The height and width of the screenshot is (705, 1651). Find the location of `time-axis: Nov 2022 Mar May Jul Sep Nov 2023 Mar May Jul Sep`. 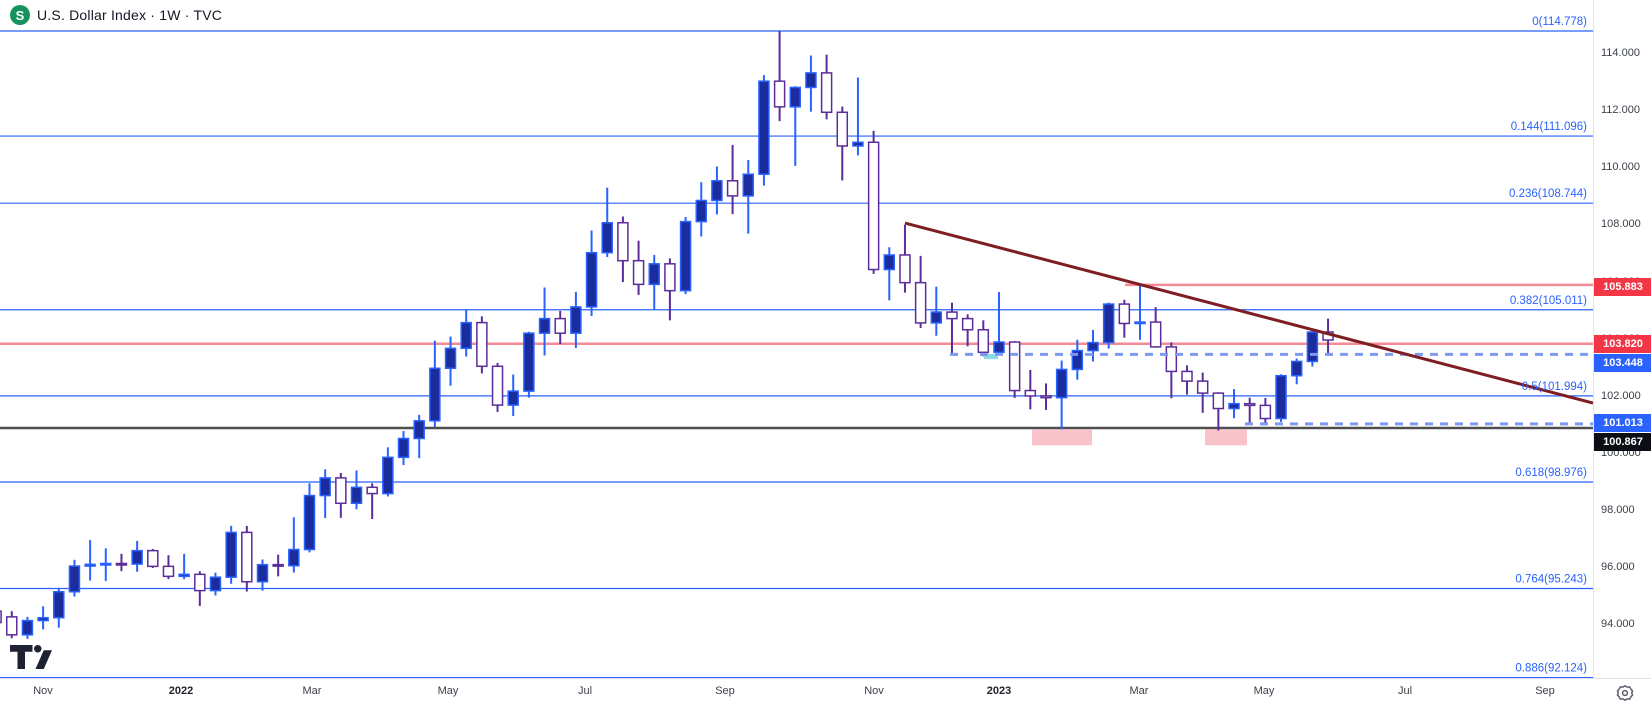

time-axis: Nov 2022 Mar May Jul Sep Nov 2023 Mar May Jul Sep is located at coordinates (825, 691).